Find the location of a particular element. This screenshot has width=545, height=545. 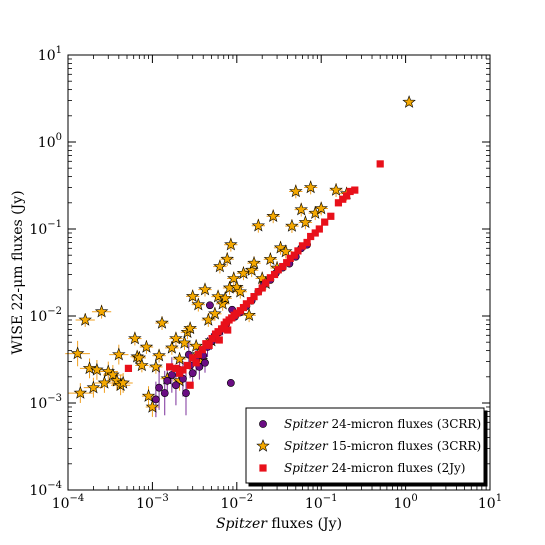

x-axis-label: Spitzer fluxes (Jy) is located at coordinates (279, 524).